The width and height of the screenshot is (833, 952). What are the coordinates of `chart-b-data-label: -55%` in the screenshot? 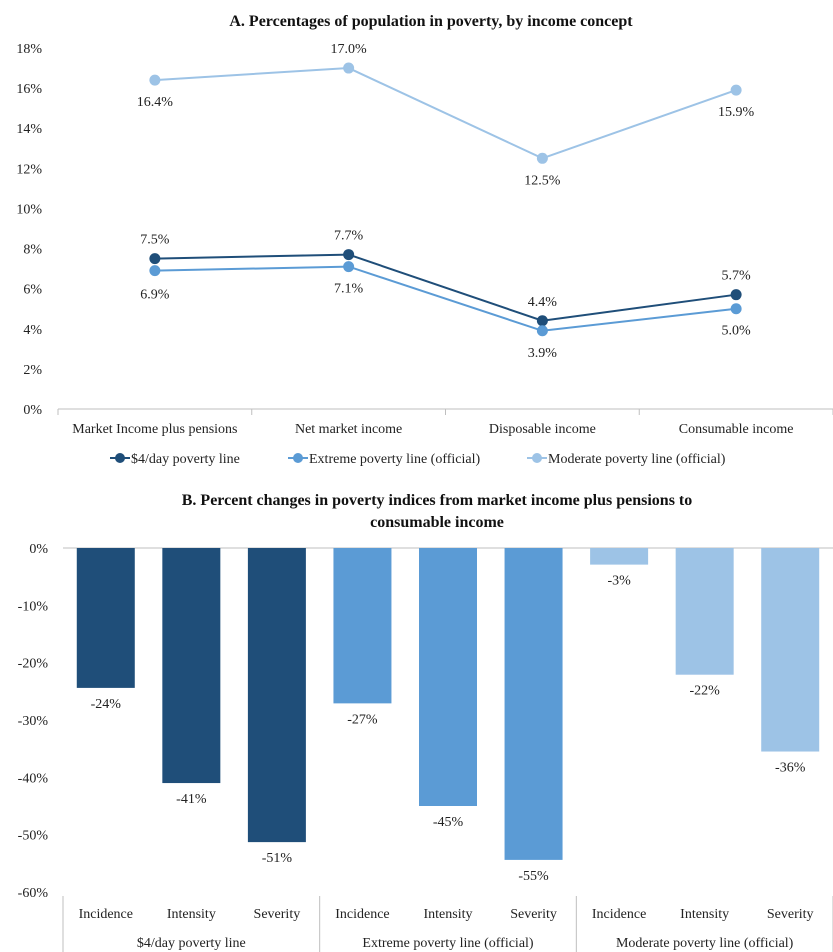 It's located at (533, 876).